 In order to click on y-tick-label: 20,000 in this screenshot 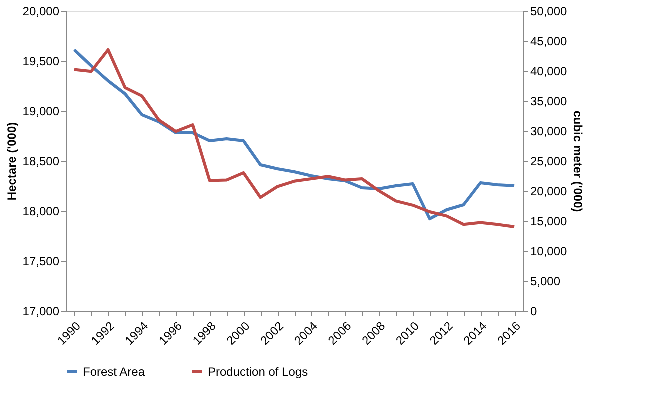, I will do `click(41, 11)`.